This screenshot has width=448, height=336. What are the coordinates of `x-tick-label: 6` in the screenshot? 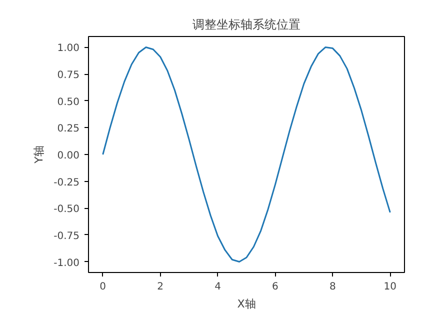 It's located at (275, 287).